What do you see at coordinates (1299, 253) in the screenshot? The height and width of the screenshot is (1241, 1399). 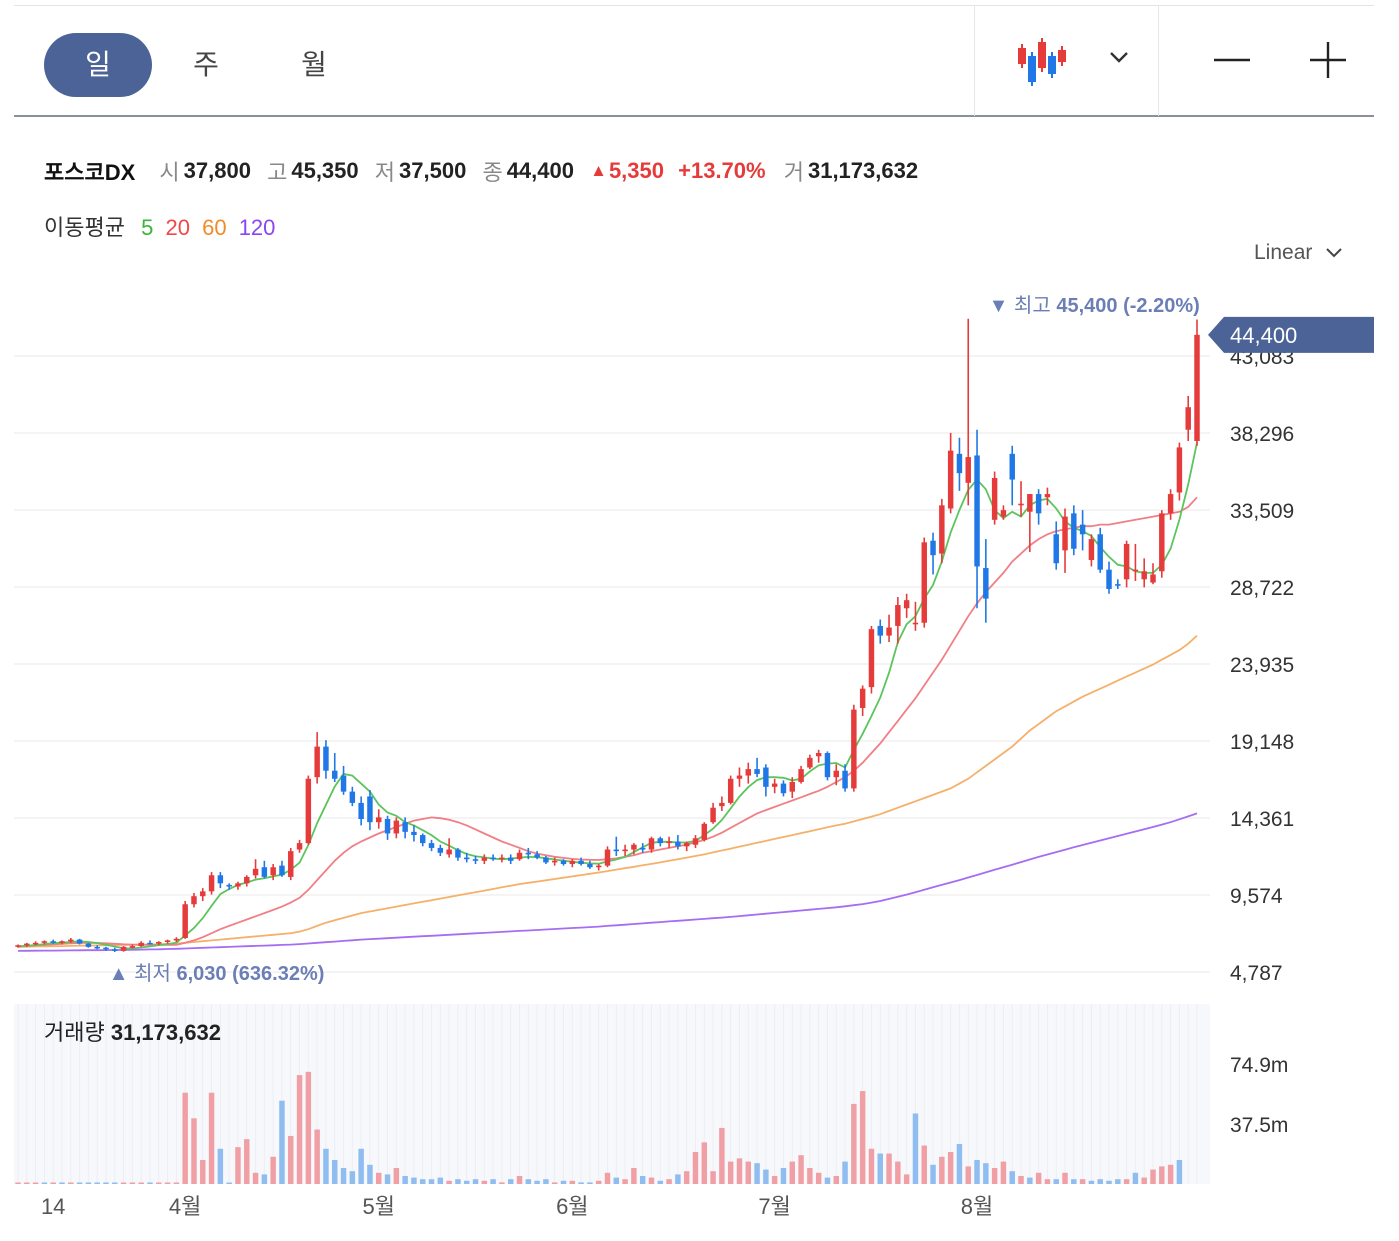 I see `scale-select: Linear` at bounding box center [1299, 253].